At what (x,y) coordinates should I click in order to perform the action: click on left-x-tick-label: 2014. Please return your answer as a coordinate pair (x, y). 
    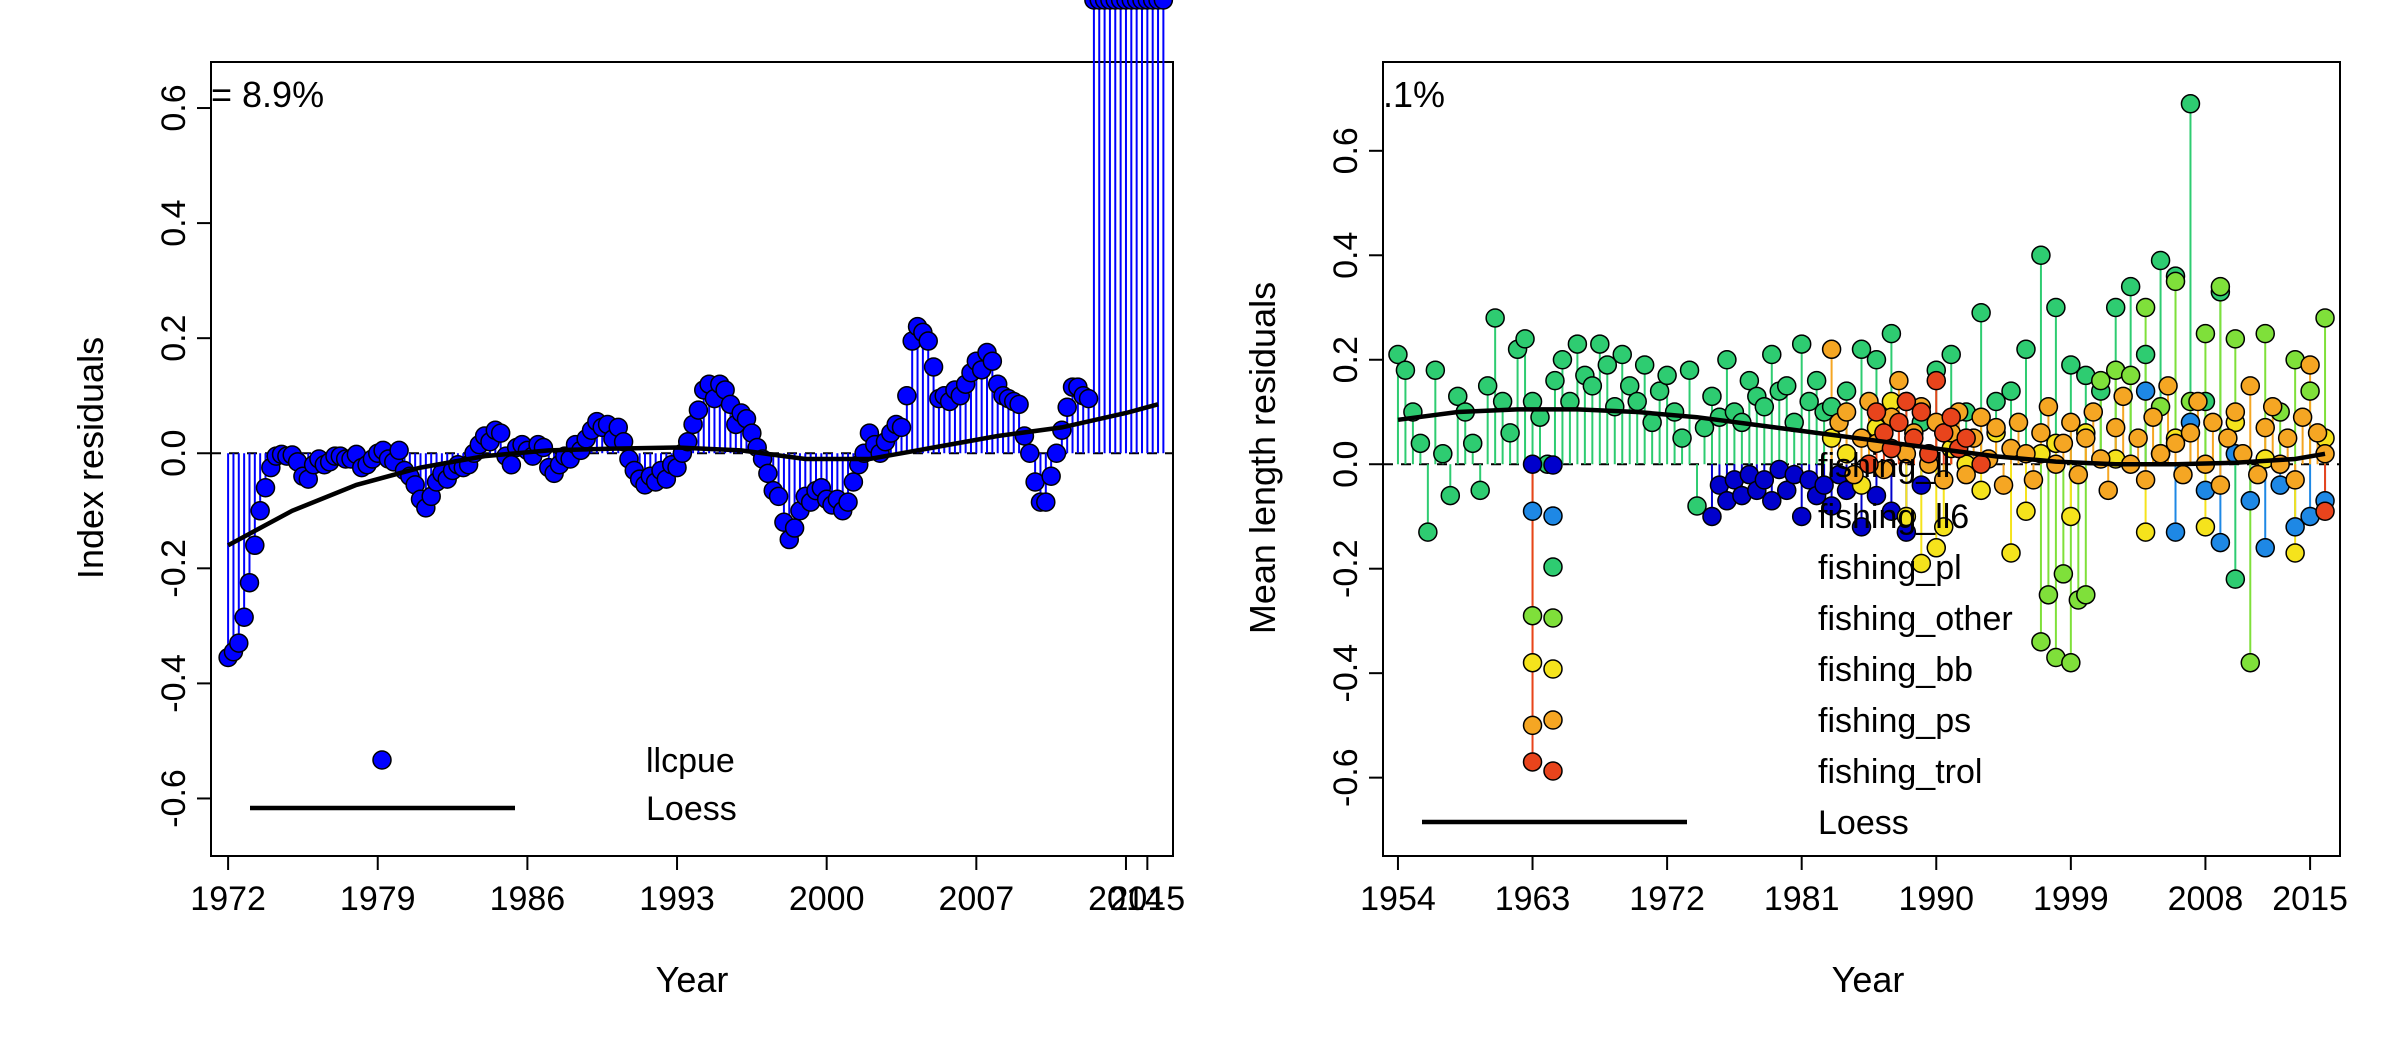
    Looking at the image, I should click on (1126, 899).